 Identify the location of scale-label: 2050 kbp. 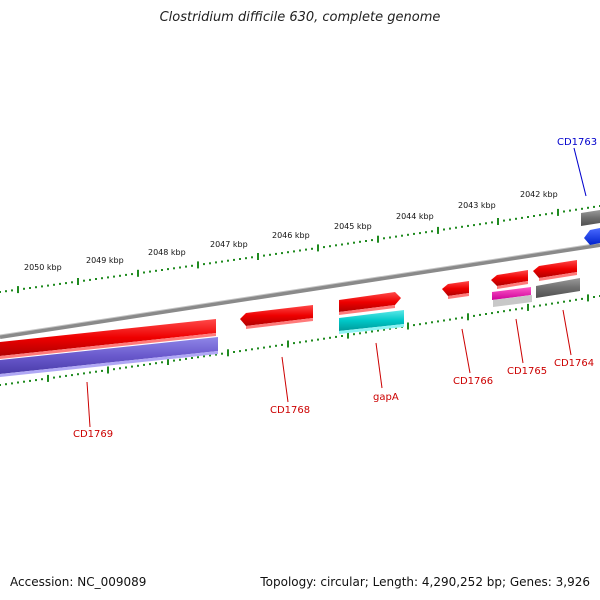
(43, 267).